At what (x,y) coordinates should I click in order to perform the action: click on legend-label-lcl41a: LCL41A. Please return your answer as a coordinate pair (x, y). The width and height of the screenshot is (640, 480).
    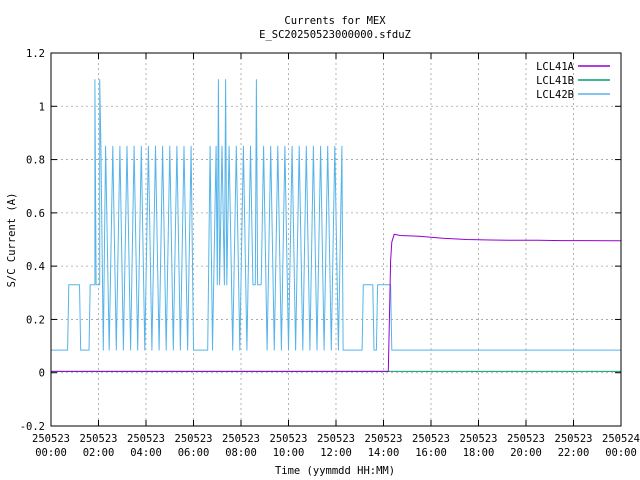
    Looking at the image, I should click on (555, 67).